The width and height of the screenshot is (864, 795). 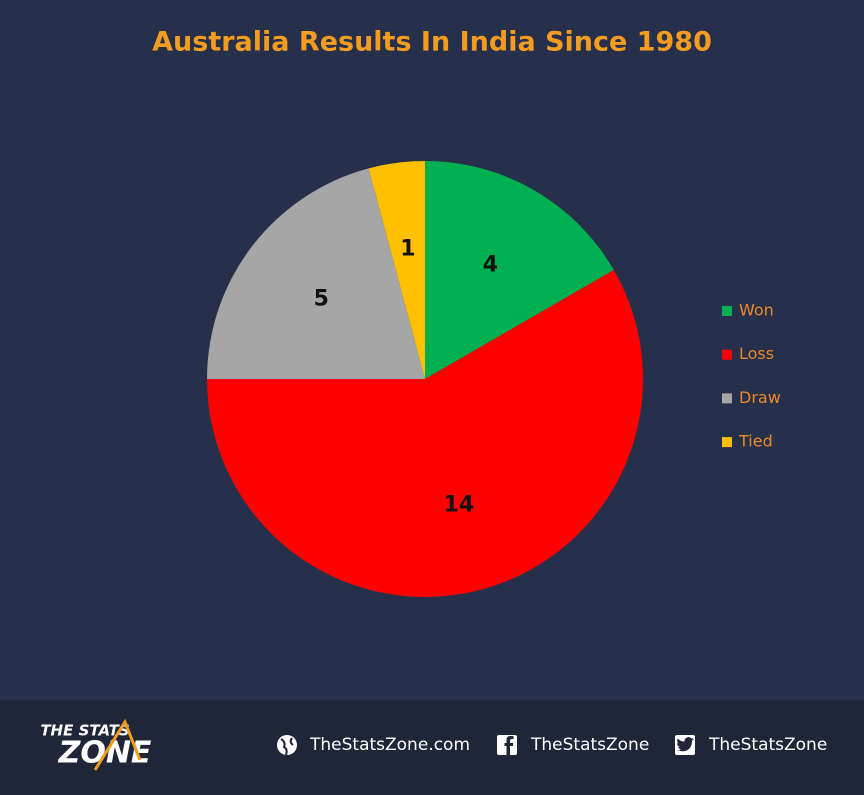 I want to click on footer-background, so click(x=432, y=745).